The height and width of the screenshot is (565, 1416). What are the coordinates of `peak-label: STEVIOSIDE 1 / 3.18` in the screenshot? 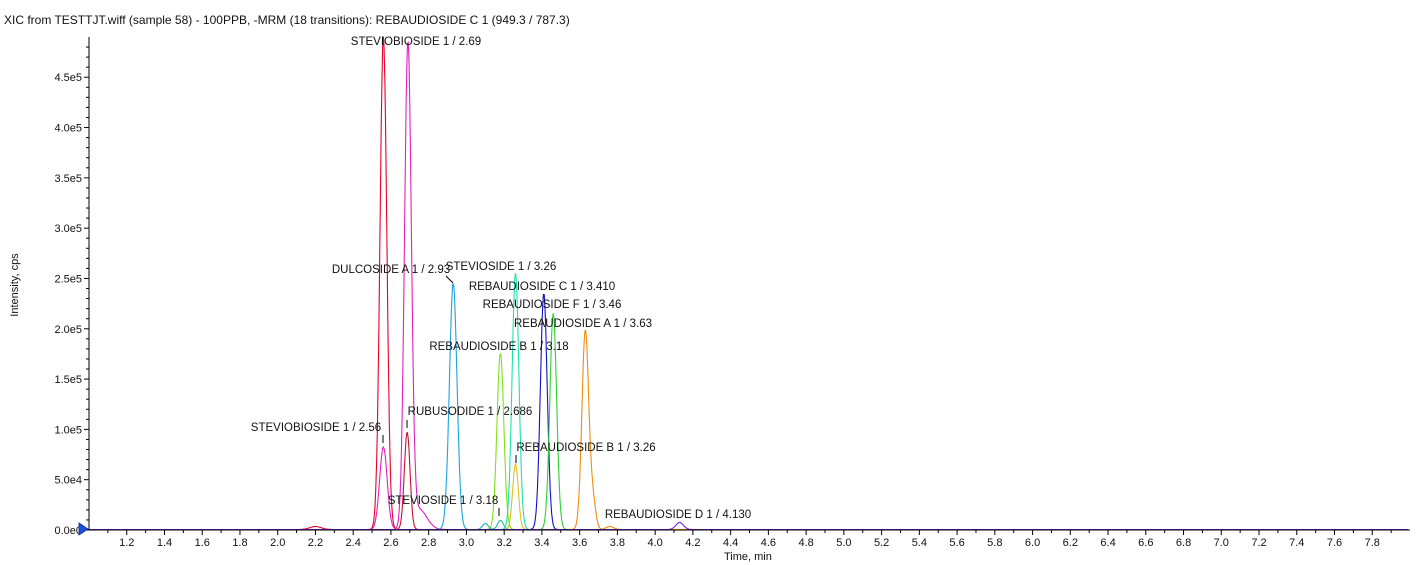 It's located at (443, 501).